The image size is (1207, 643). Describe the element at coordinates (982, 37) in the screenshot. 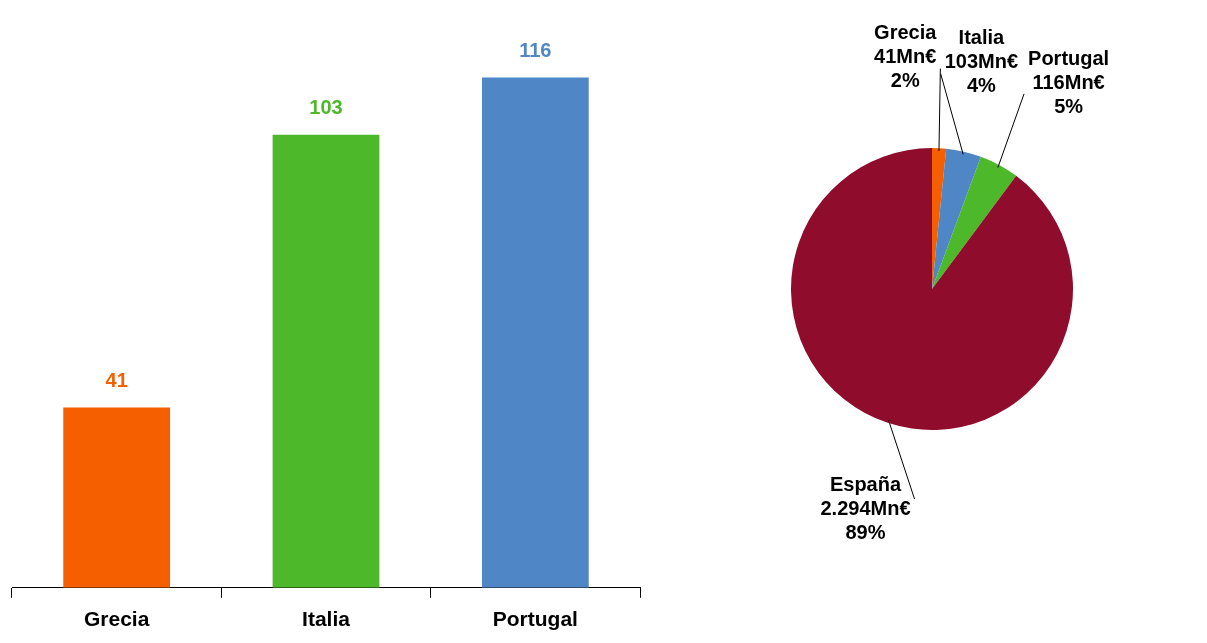

I see `slice-label: Italia` at that location.